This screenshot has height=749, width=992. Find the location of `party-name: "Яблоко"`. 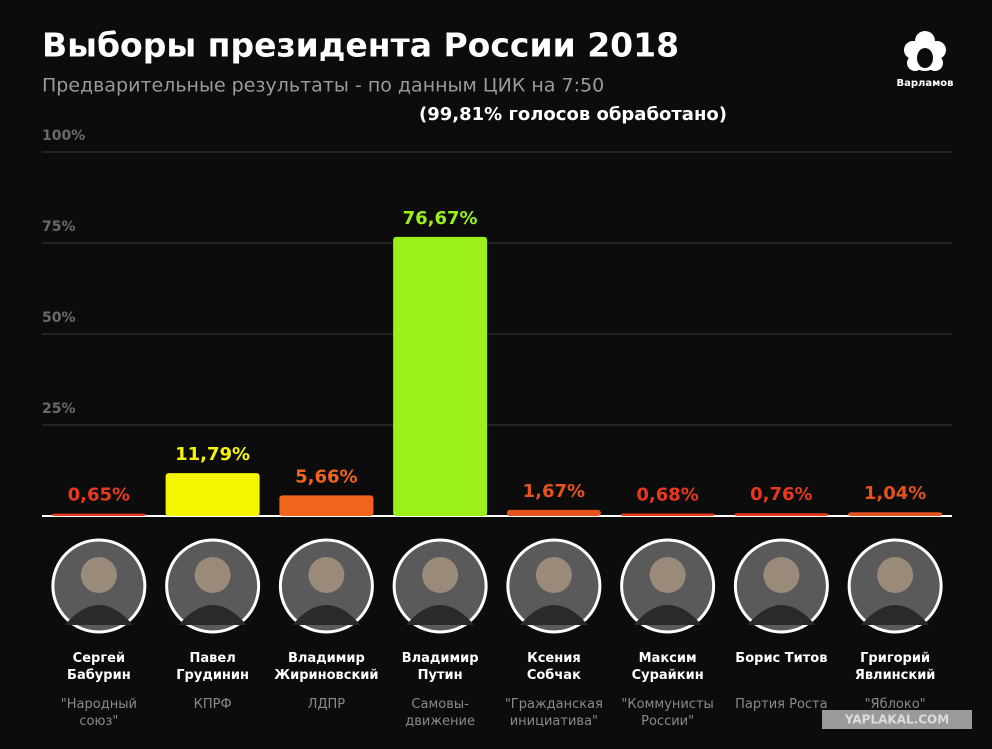

party-name: "Яблоко" is located at coordinates (895, 704).